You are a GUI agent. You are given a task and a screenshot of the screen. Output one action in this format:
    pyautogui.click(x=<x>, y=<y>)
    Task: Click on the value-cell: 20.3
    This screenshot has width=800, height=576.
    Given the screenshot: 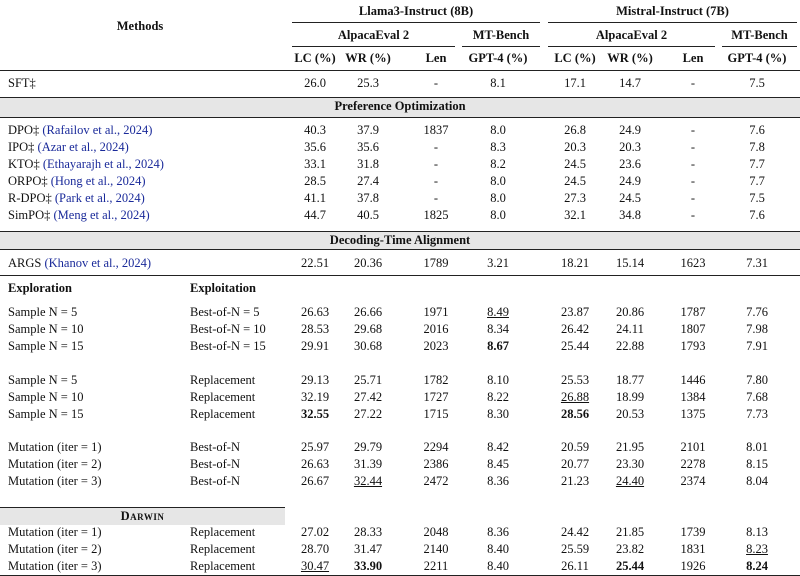 What is the action you would take?
    pyautogui.click(x=575, y=147)
    